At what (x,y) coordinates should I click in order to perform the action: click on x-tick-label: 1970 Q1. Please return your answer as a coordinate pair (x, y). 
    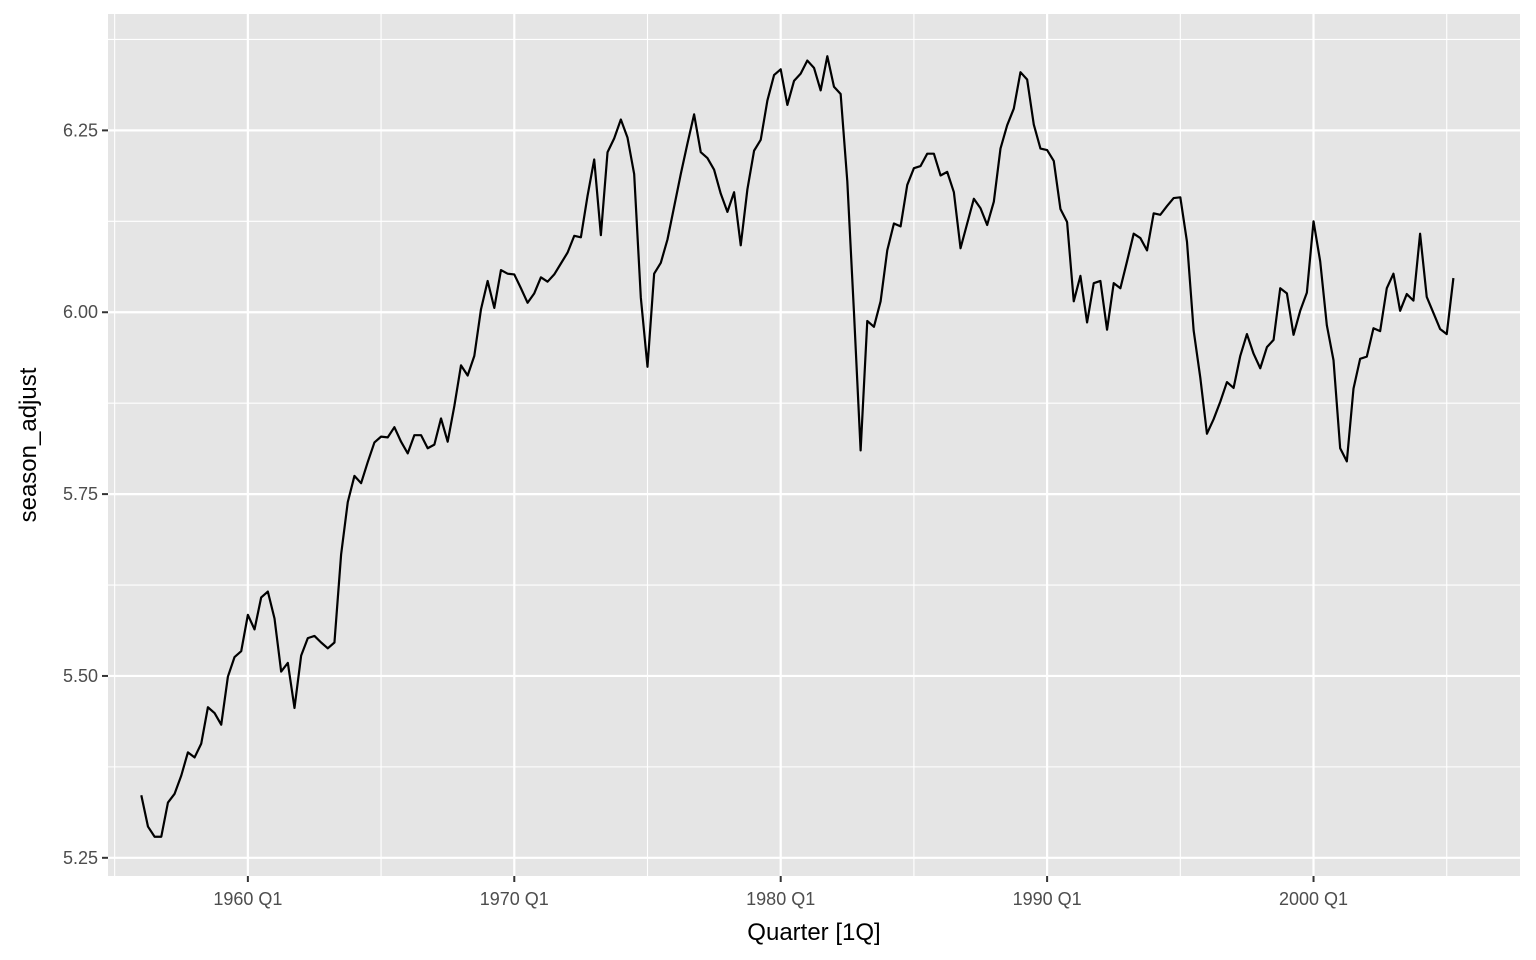
    Looking at the image, I should click on (514, 899).